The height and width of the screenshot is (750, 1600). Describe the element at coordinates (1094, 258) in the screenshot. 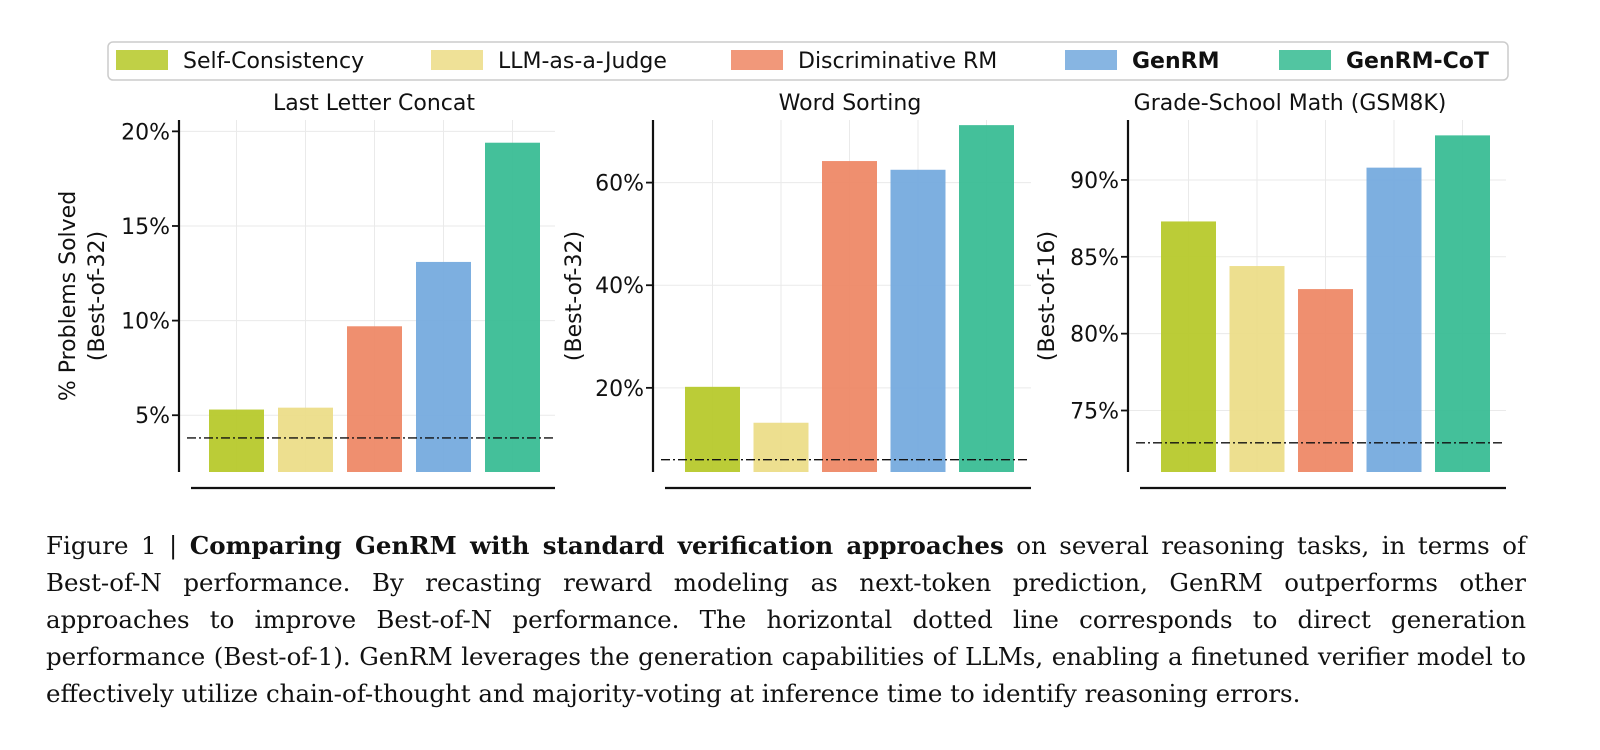

I see `y-tick-label-2: 85%` at that location.